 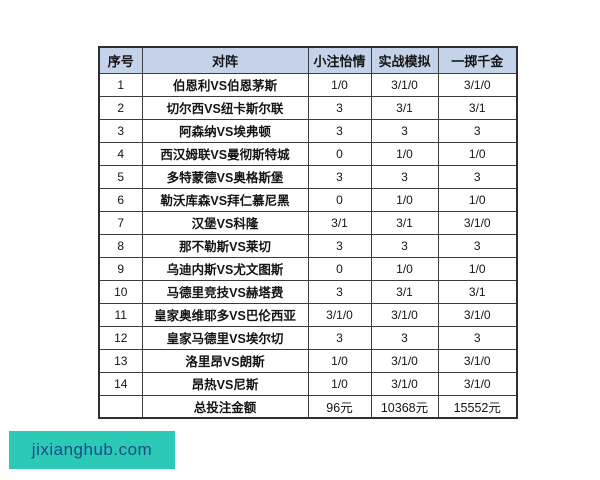 I want to click on row-match-cell: 多特蒙德VS奥格斯堡, so click(x=225, y=176).